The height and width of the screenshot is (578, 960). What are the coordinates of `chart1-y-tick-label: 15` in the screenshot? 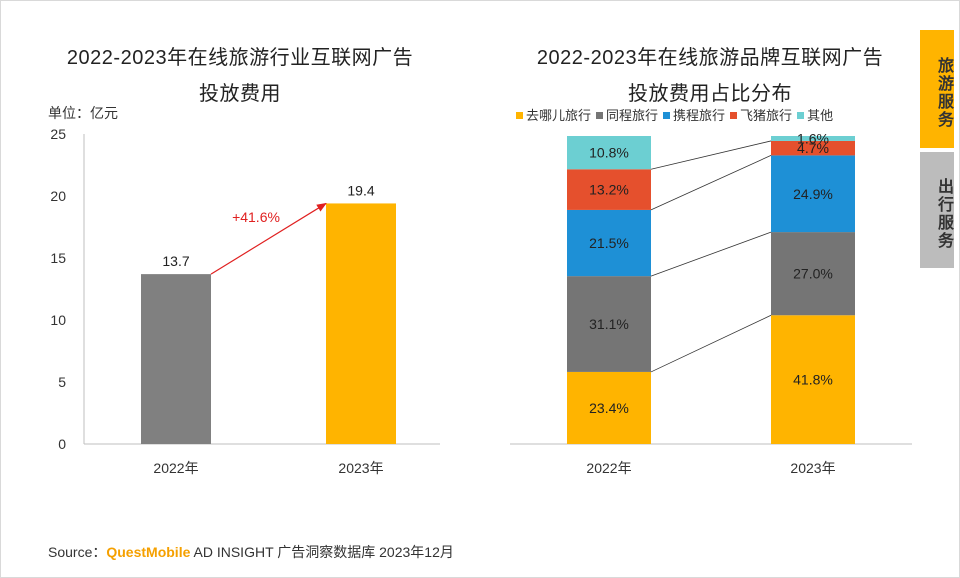 It's located at (58, 258).